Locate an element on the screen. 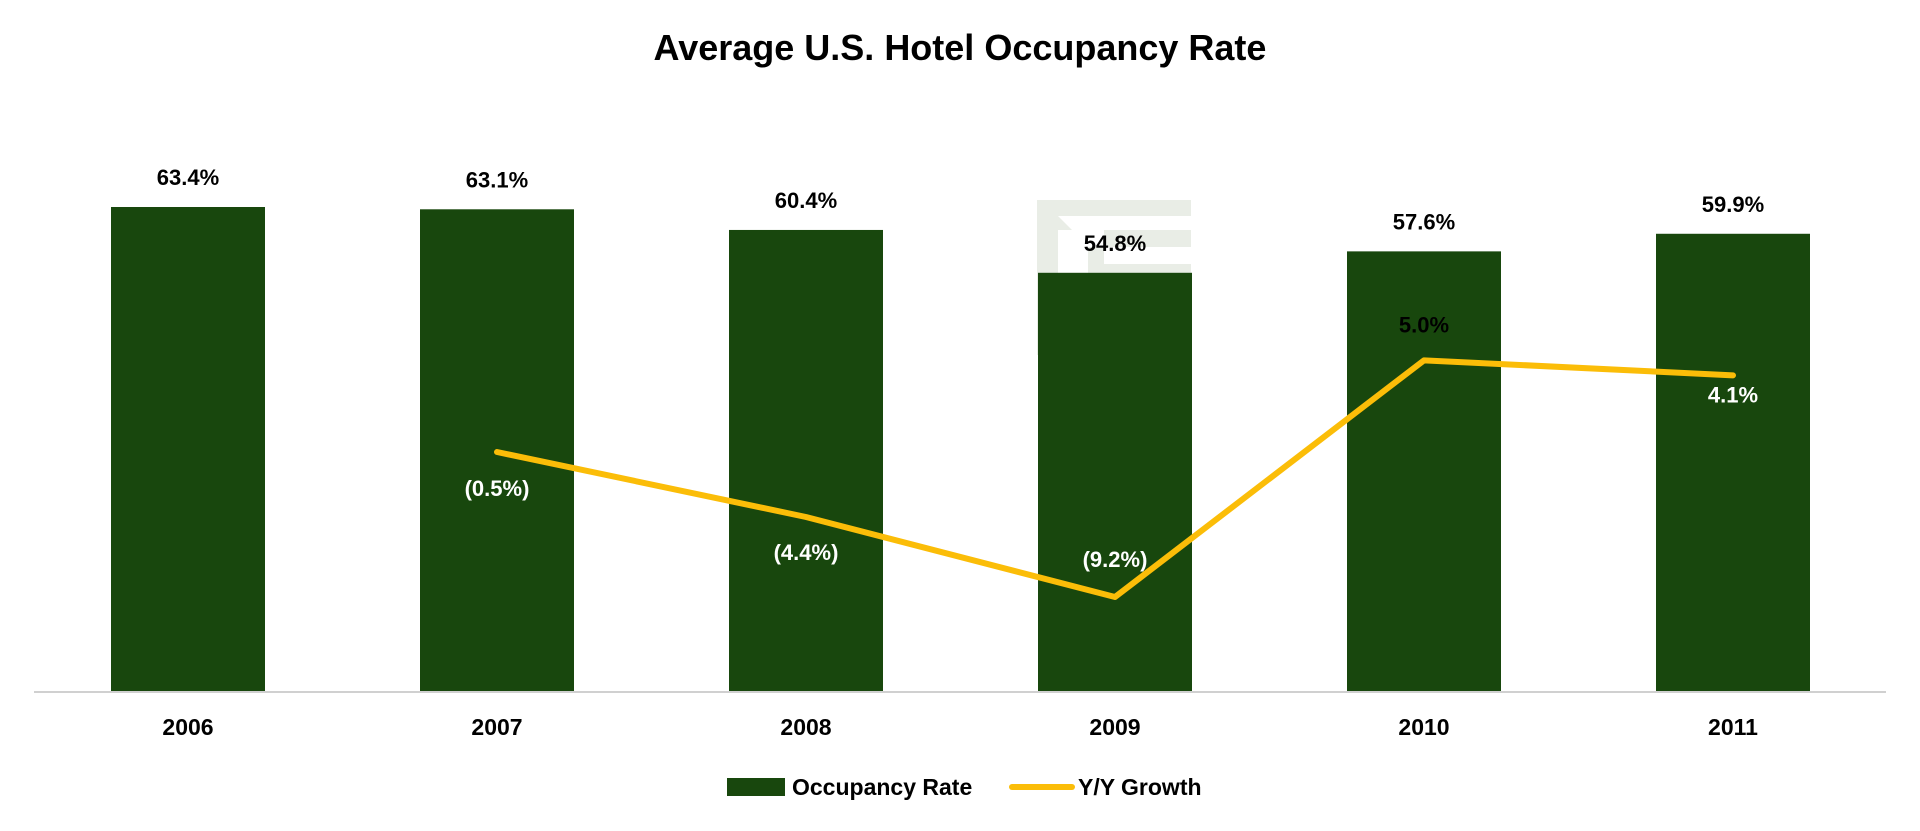  bar-2008 is located at coordinates (806, 460).